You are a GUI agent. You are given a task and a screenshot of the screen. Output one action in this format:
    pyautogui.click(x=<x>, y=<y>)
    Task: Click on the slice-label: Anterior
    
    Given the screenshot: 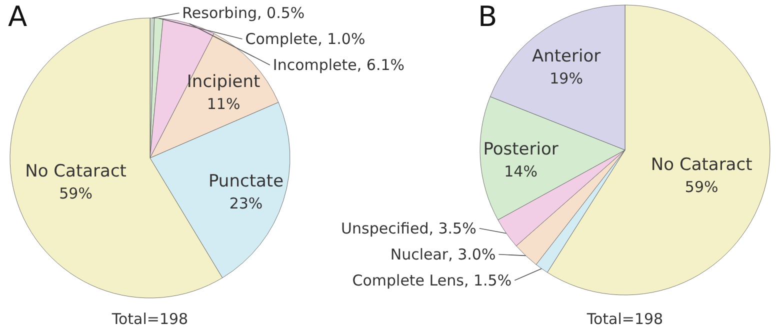 What is the action you would take?
    pyautogui.click(x=566, y=56)
    